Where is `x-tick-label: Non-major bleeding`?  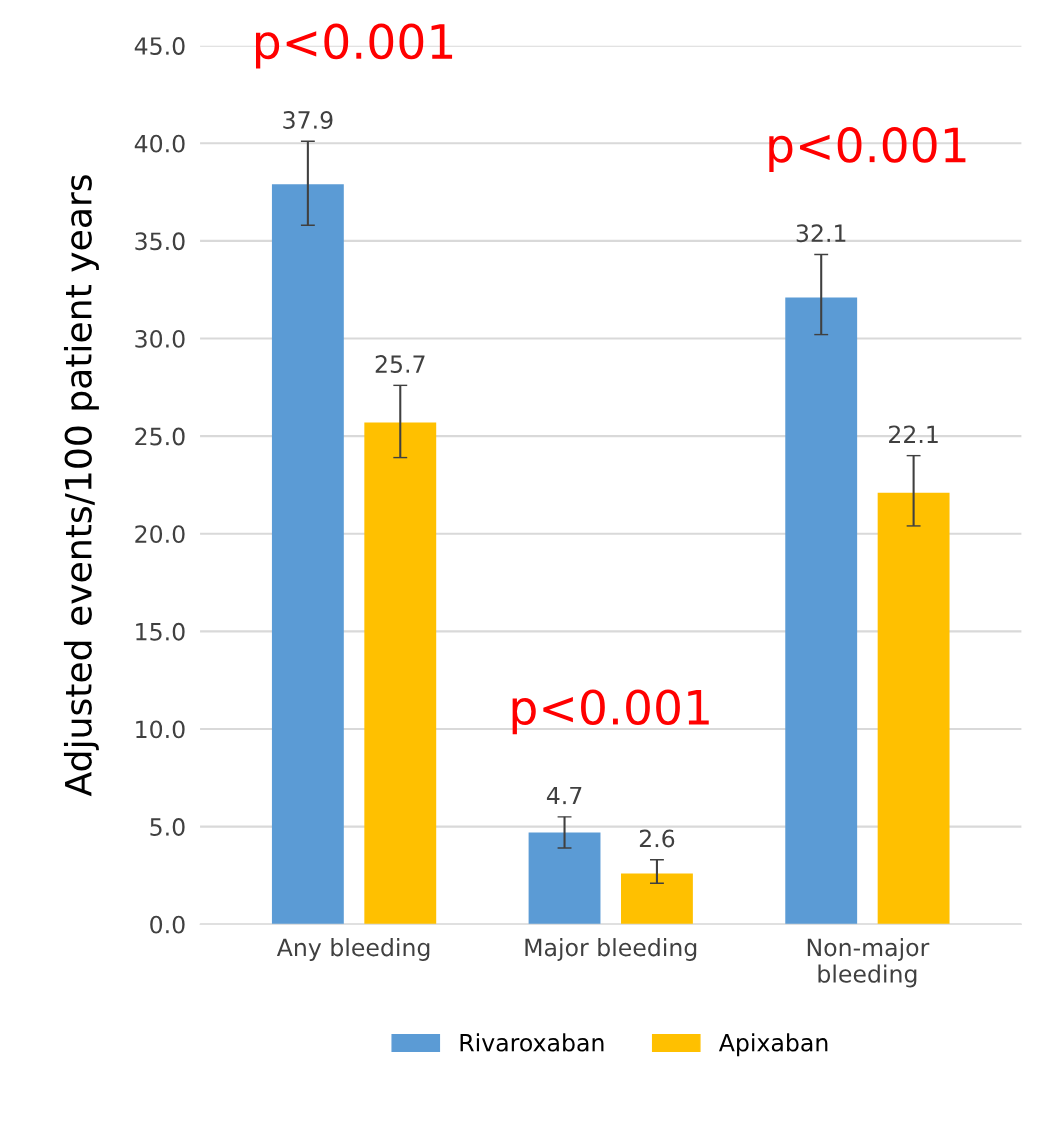 x-tick-label: Non-major bleeding is located at coordinates (868, 963).